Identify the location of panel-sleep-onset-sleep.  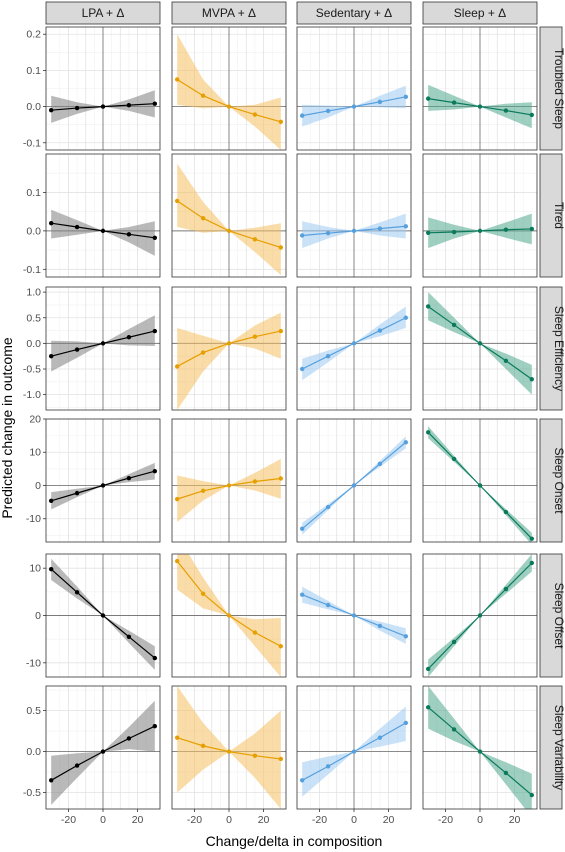
(480, 480).